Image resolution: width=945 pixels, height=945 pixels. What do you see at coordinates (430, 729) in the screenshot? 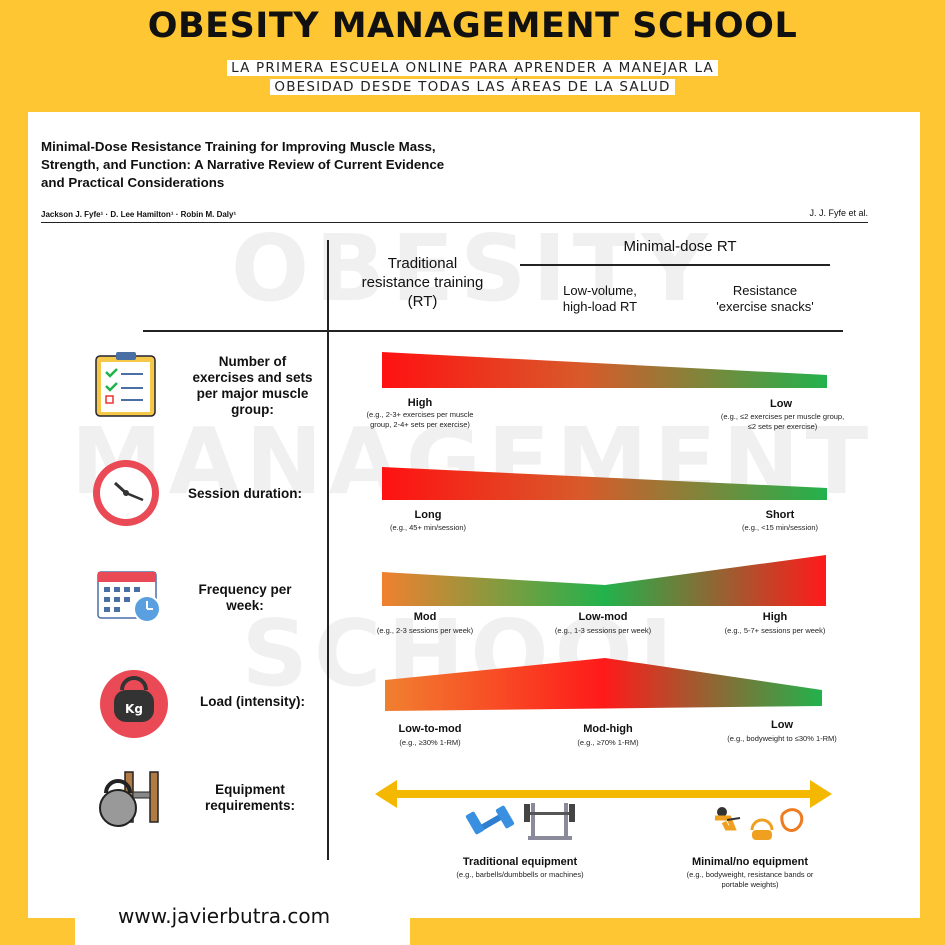
I see `row4-point-lowtomod-label: Low-to-mod` at bounding box center [430, 729].